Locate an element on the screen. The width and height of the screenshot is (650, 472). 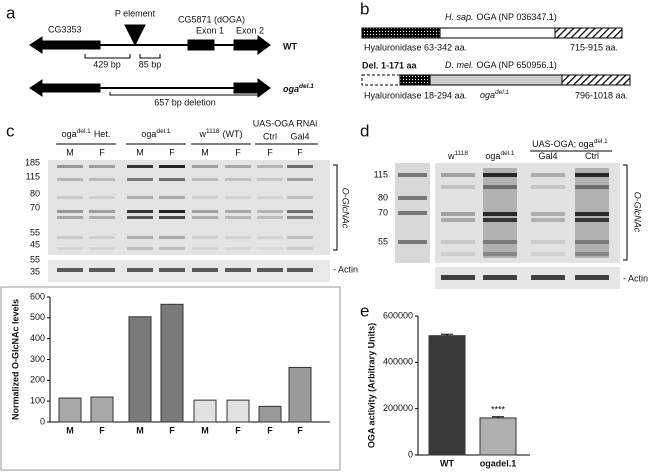
y-tick-label: 200000 is located at coordinates (398, 408).